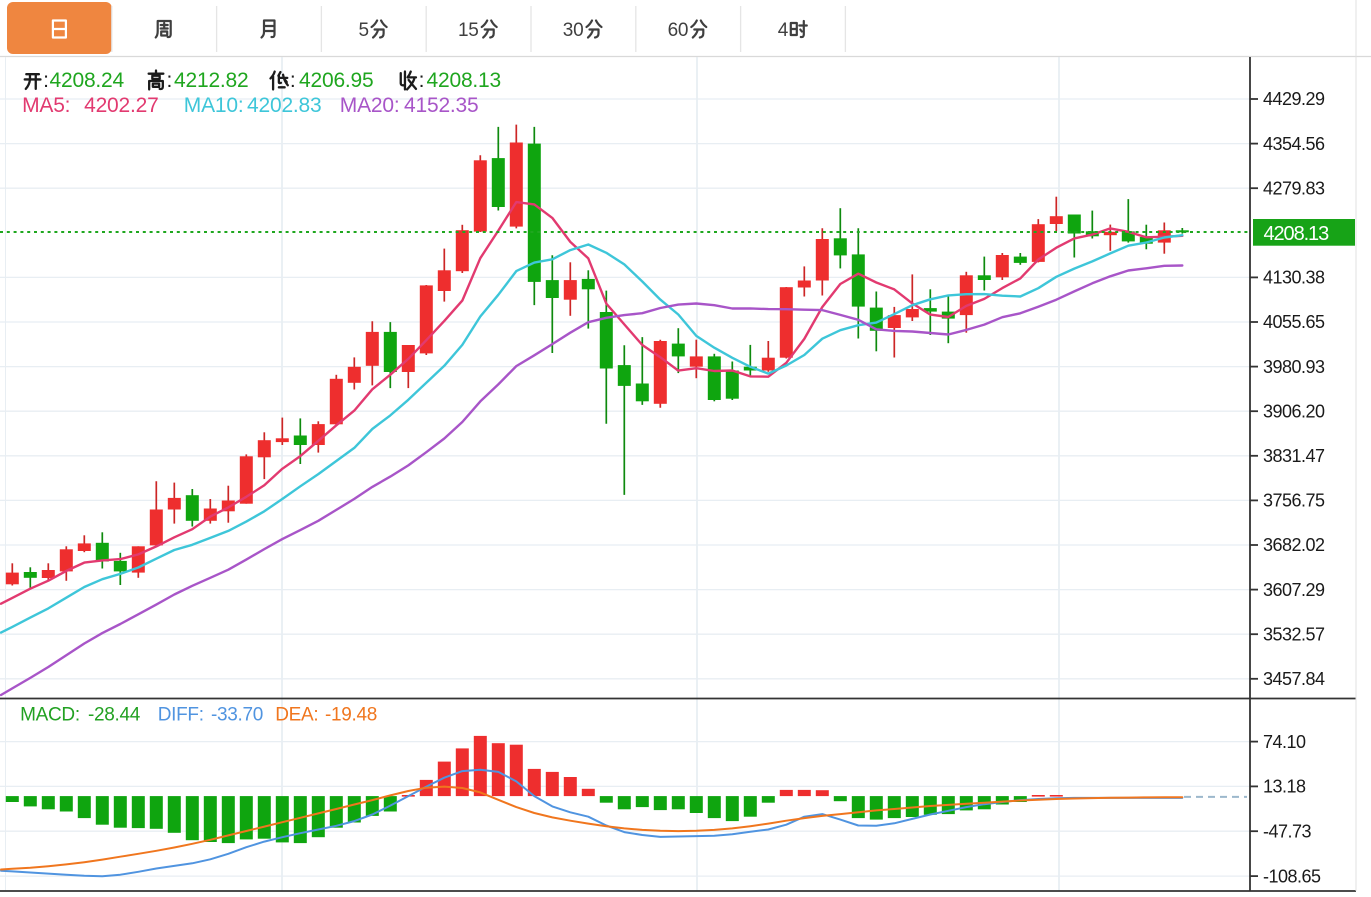  I want to click on svg-text: 4279.83, so click(1294, 188).